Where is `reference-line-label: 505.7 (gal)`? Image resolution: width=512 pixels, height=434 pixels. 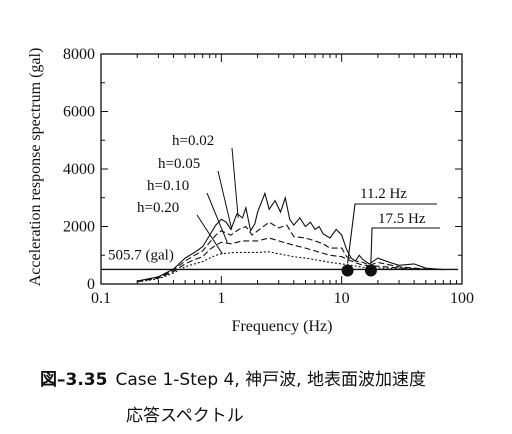 reference-line-label: 505.7 (gal) is located at coordinates (141, 255).